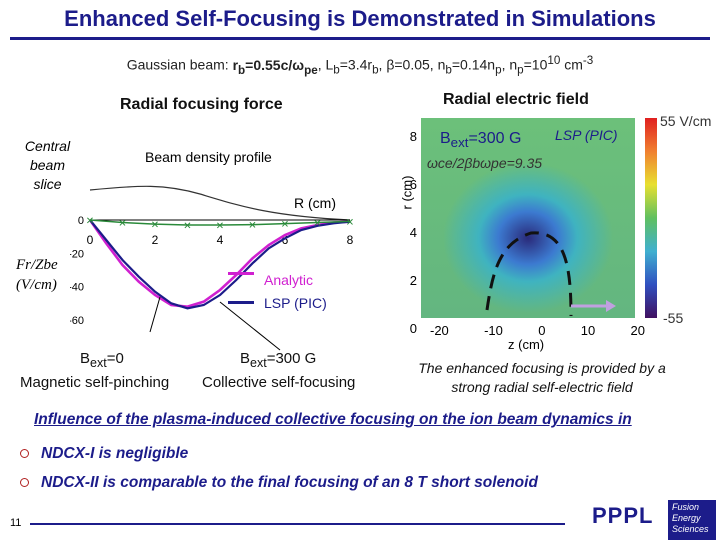 The image size is (720, 540). What do you see at coordinates (215, 323) in the screenshot?
I see `caption-pointers` at bounding box center [215, 323].